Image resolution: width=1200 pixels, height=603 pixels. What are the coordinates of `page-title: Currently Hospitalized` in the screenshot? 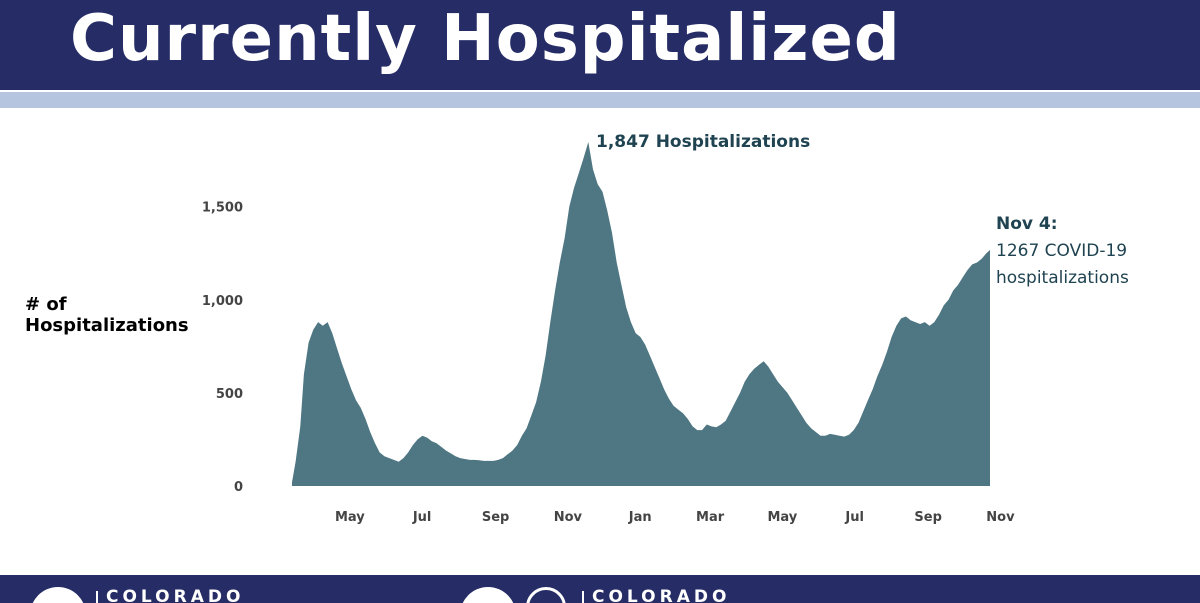 It's located at (485, 39).